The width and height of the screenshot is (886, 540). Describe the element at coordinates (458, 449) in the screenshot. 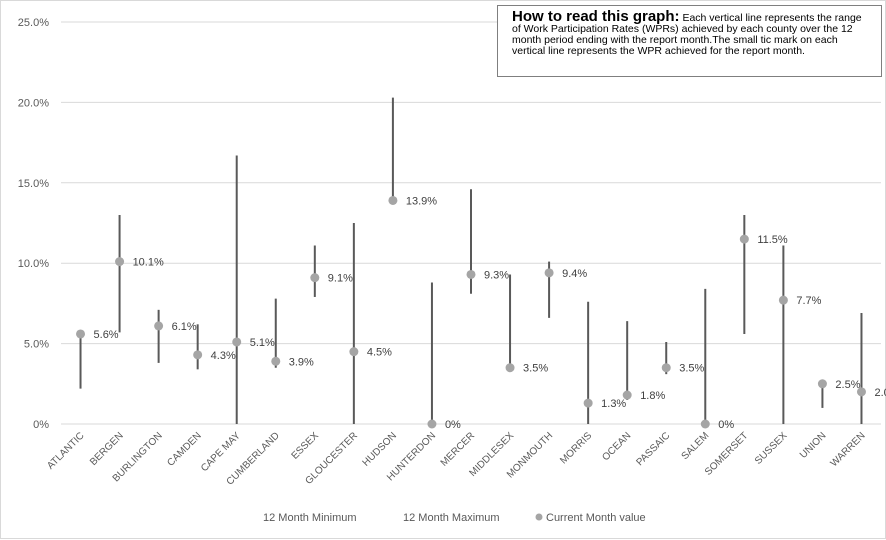

I see `x-tick-label: MERCER` at that location.